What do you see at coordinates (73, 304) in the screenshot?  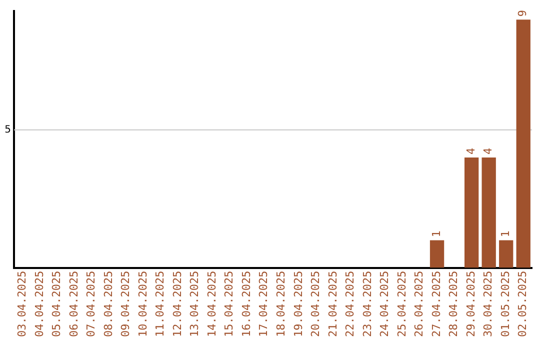 I see `x-tick-label: 06.04.2025` at bounding box center [73, 304].